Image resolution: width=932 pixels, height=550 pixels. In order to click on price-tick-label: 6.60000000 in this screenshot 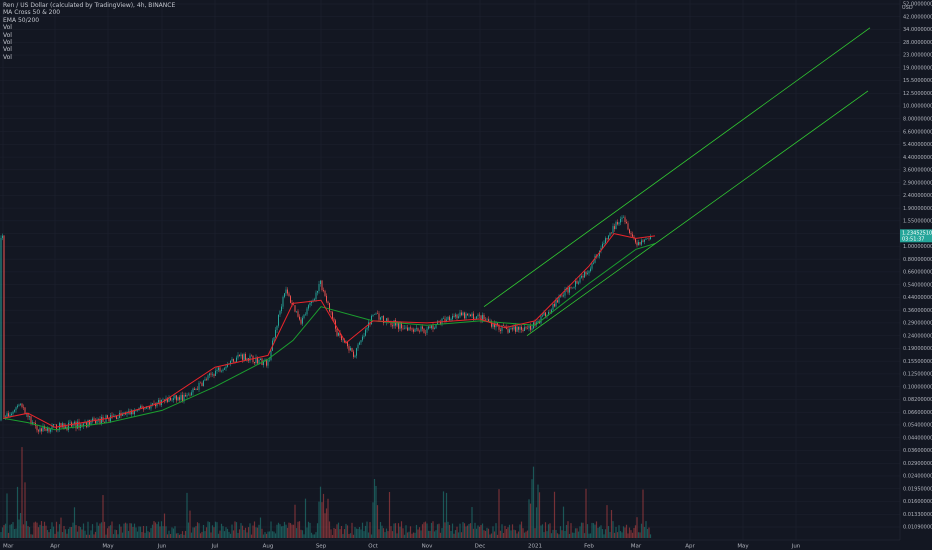, I will do `click(917, 132)`.